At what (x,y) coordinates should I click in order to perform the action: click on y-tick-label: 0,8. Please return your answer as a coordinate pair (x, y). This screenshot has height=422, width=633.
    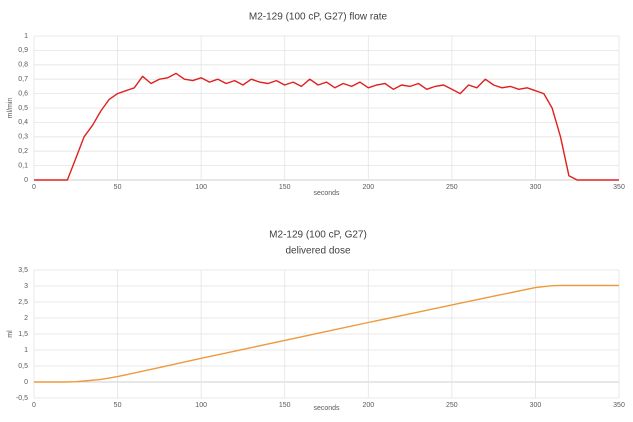
    Looking at the image, I should click on (23, 65).